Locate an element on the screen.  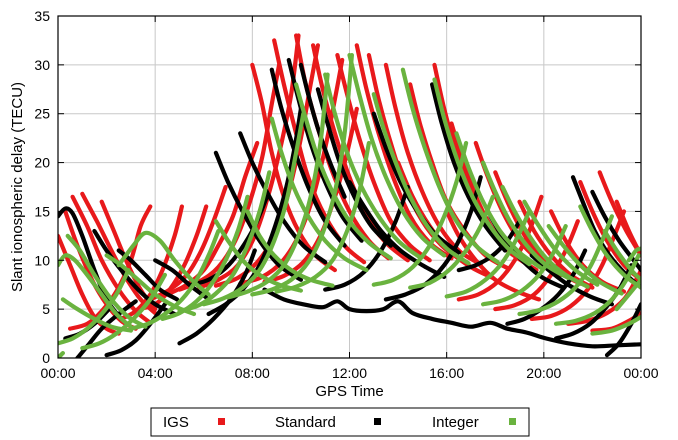
legend-label: IGS is located at coordinates (176, 422).